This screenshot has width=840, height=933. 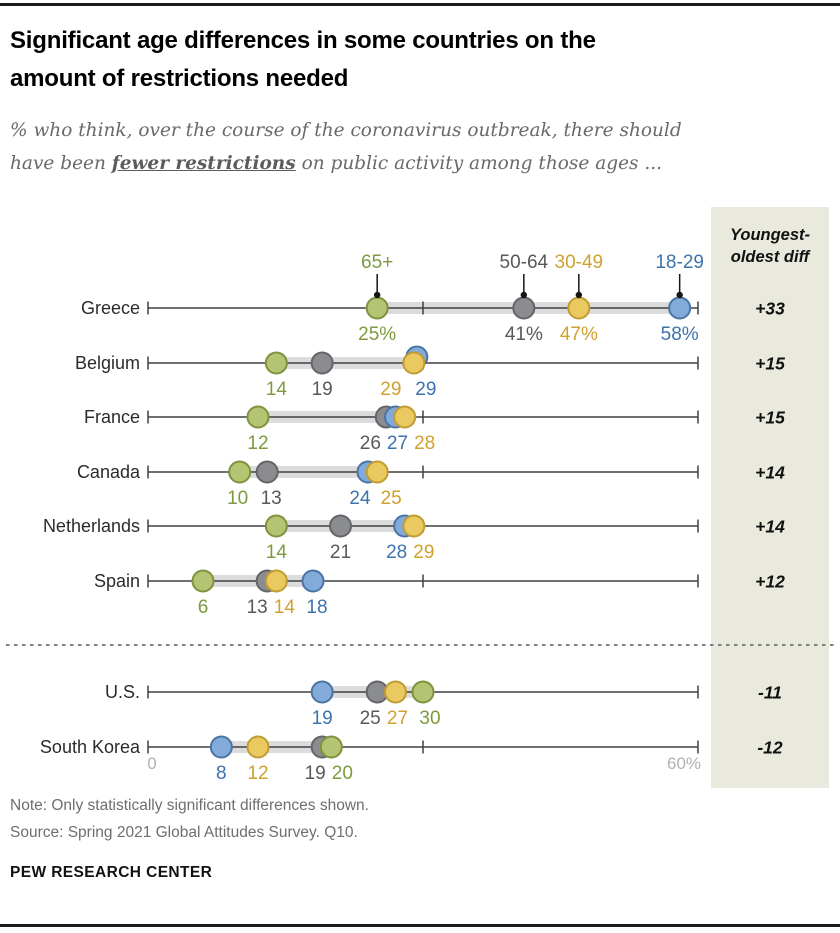 What do you see at coordinates (771, 257) in the screenshot?
I see `diff-panel-header: oldest diff` at bounding box center [771, 257].